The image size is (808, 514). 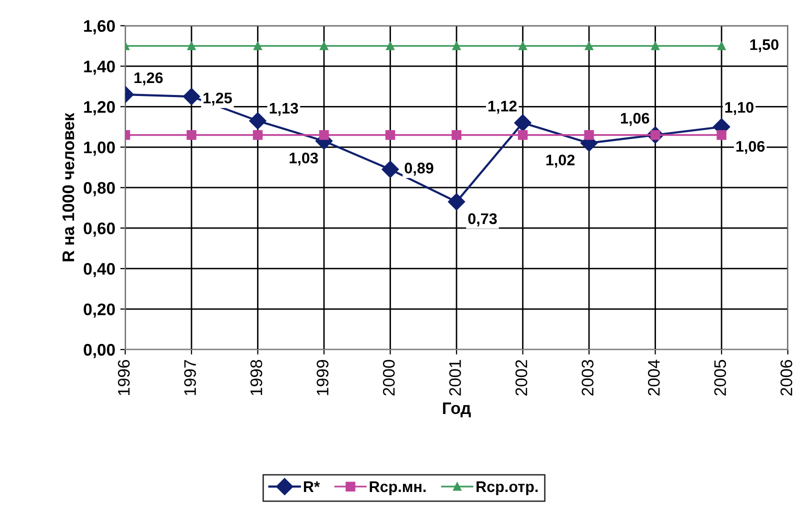 I want to click on y-tick-label: 1,60, so click(x=99, y=27).